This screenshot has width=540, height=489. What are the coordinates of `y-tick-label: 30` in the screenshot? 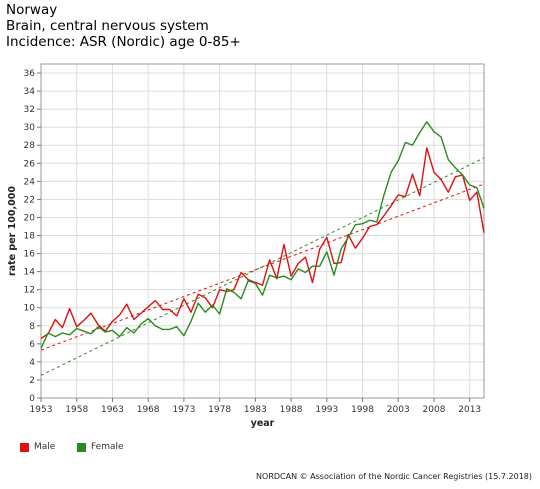 It's located at (30, 128).